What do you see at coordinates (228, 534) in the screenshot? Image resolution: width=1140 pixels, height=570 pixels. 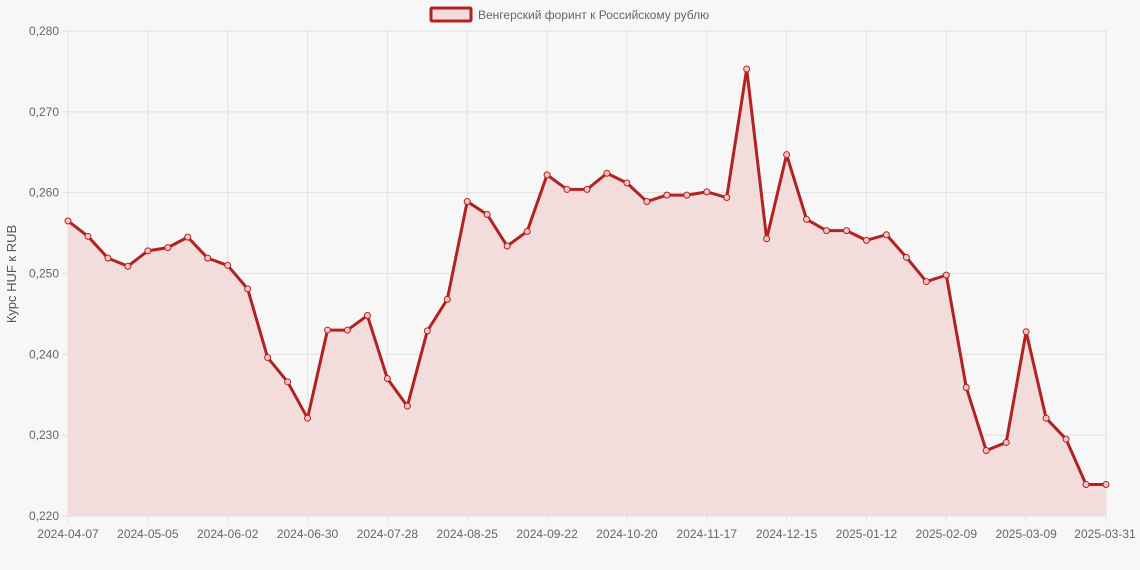 I see `x-tick-label: 2024-06-02` at bounding box center [228, 534].